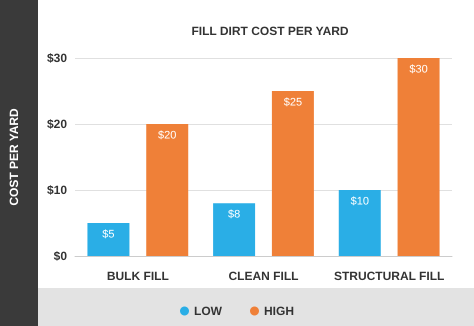 The height and width of the screenshot is (326, 474). What do you see at coordinates (234, 214) in the screenshot?
I see `data-label: $8` at bounding box center [234, 214].